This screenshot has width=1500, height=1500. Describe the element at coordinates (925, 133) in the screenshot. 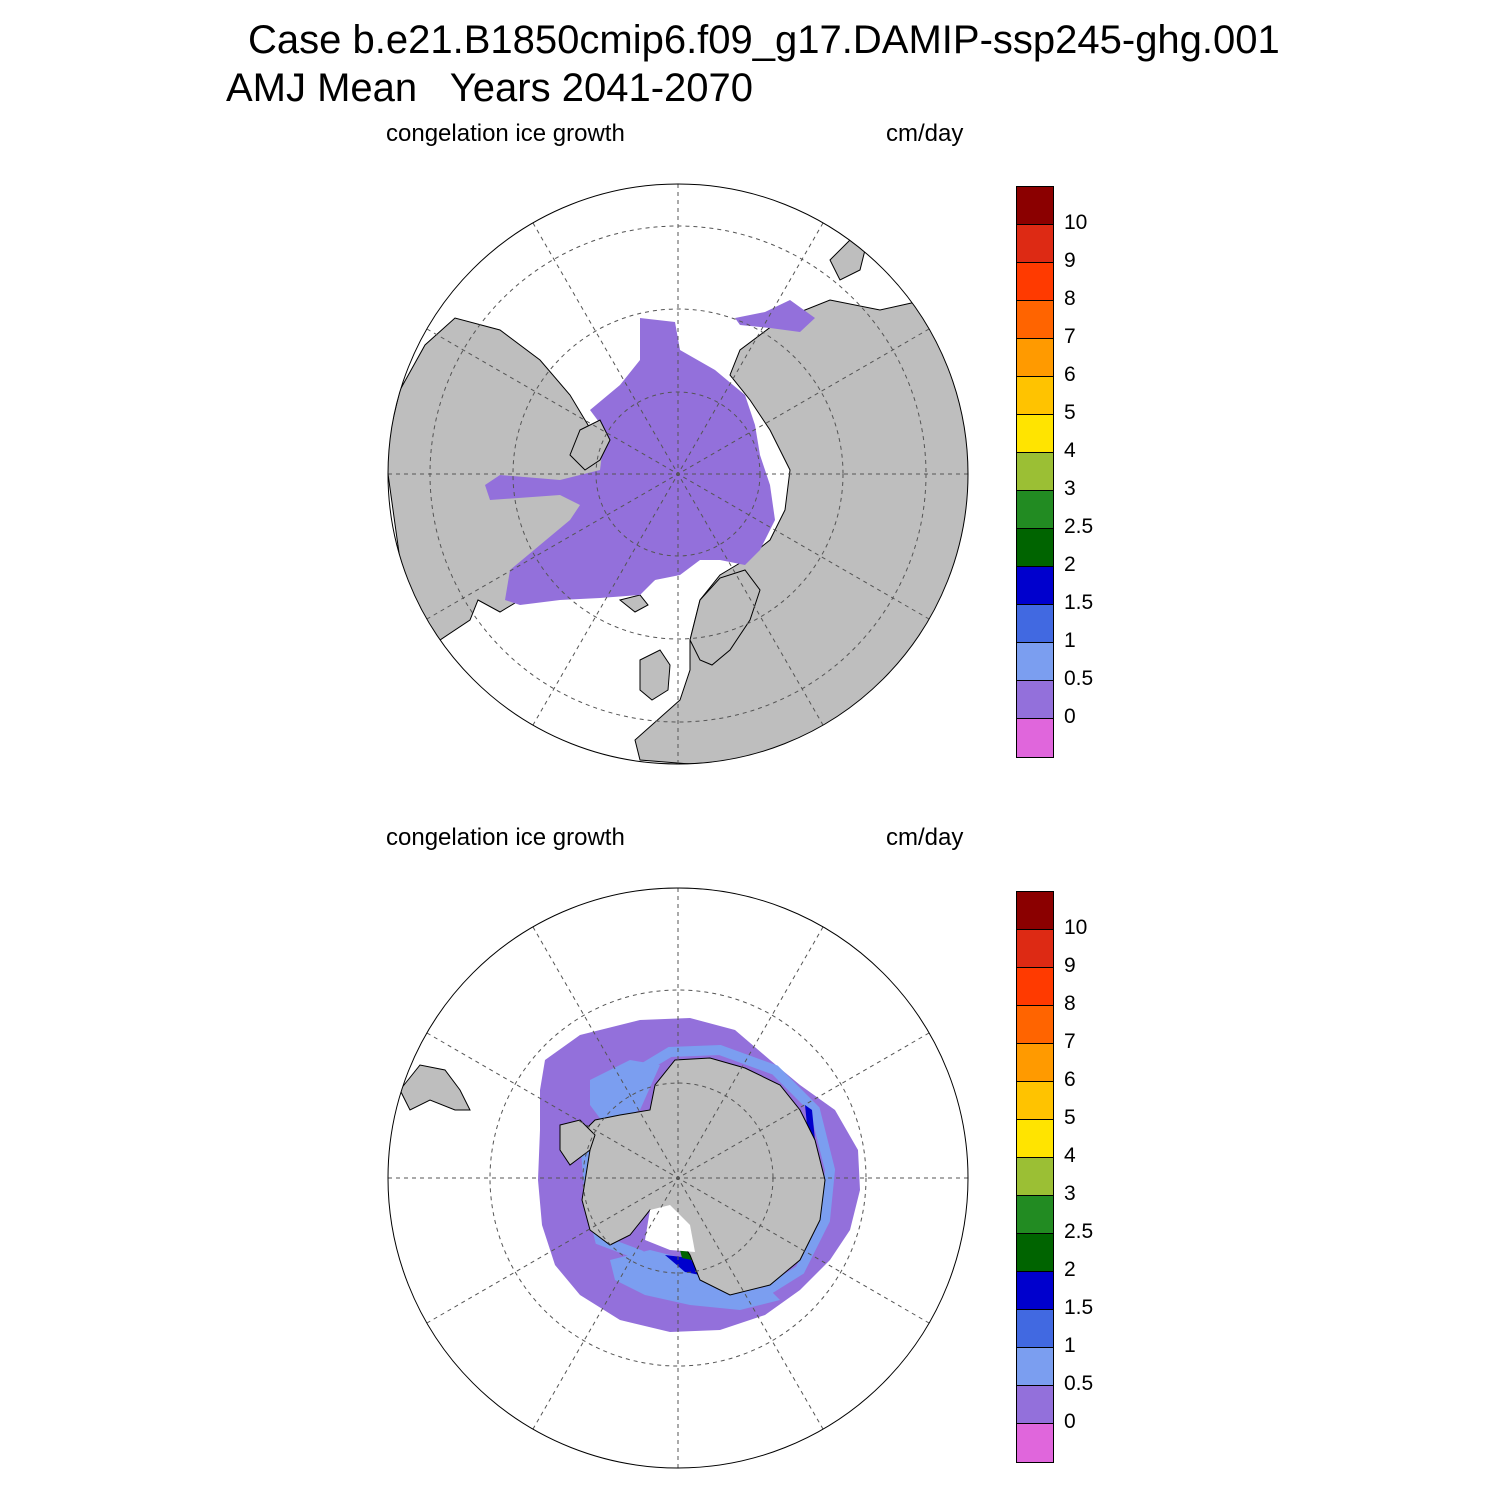

I see `panel1-units-label: cm/day` at that location.